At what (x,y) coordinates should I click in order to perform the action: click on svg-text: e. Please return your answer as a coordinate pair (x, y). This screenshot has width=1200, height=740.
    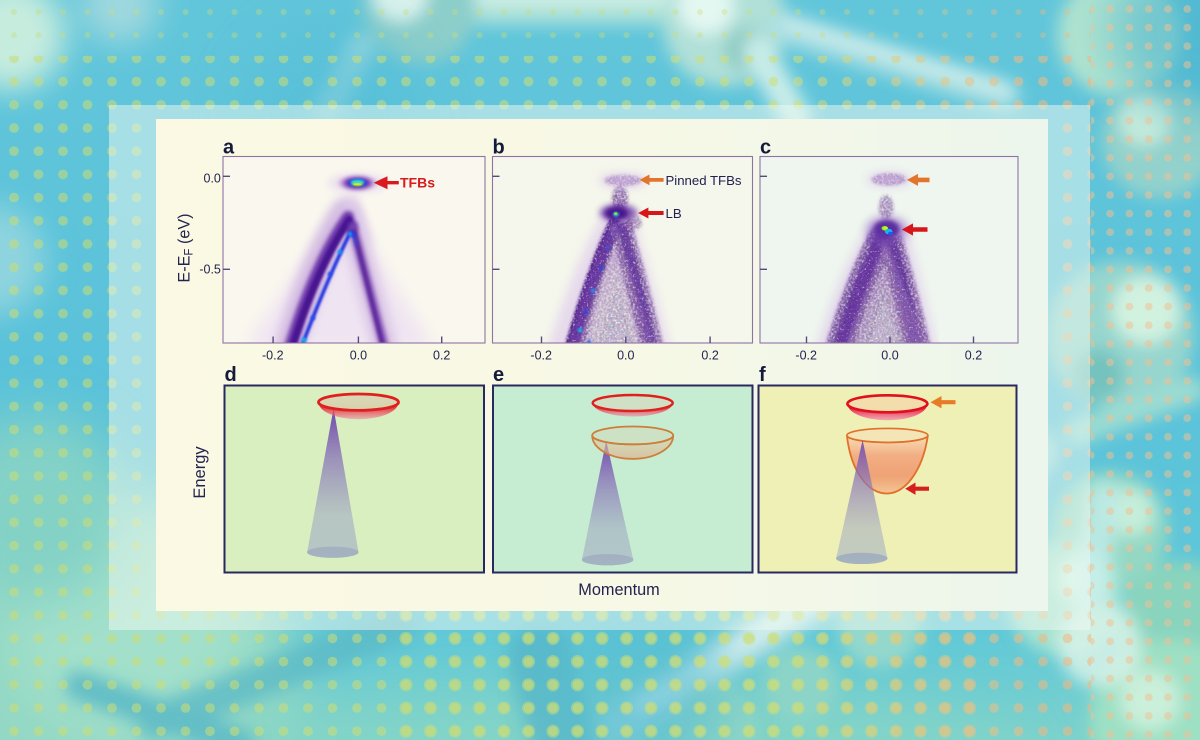
    Looking at the image, I should click on (498, 375).